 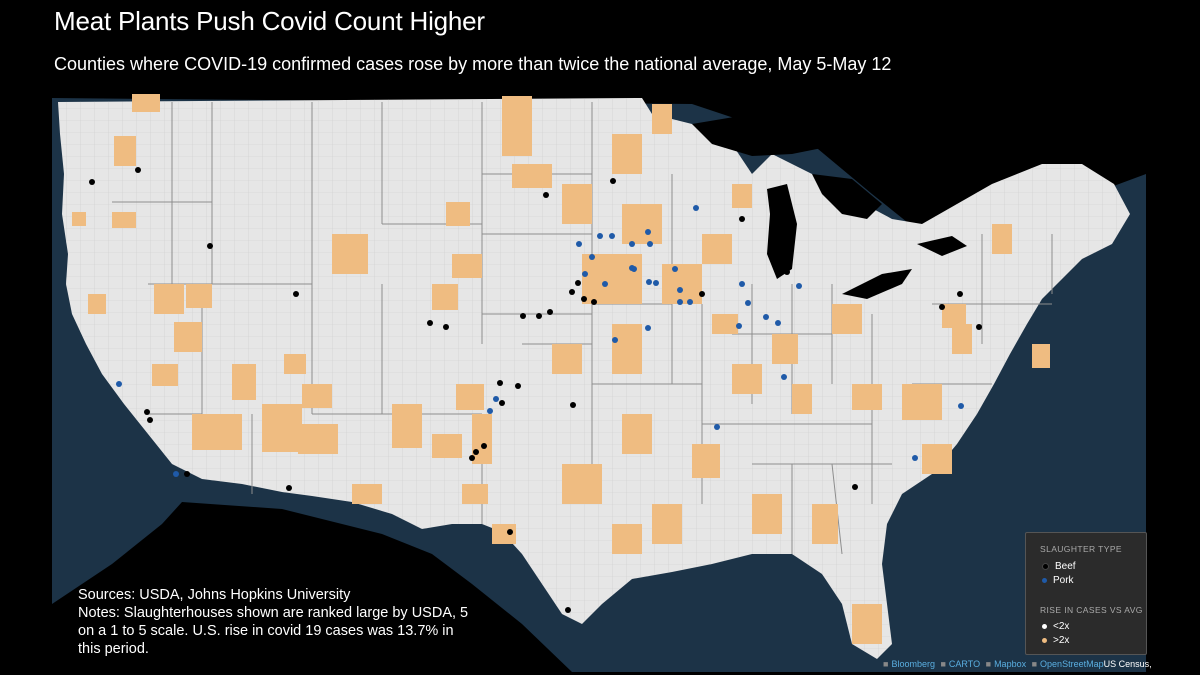 I want to click on pork-dot-icon, so click(x=1044, y=580).